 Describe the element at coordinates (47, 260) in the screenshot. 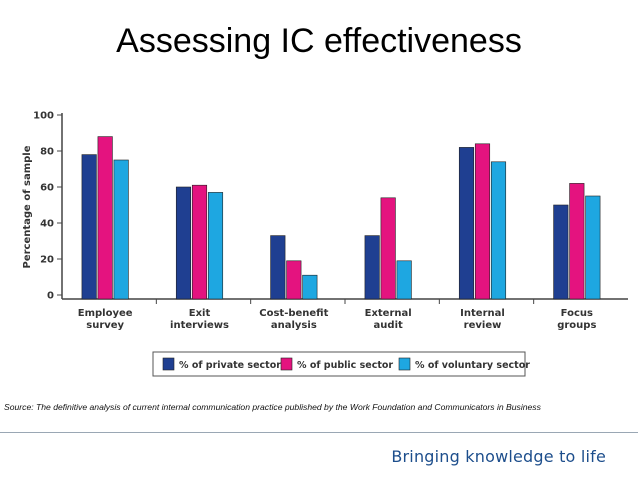

I see `y-tick-label: 20` at that location.